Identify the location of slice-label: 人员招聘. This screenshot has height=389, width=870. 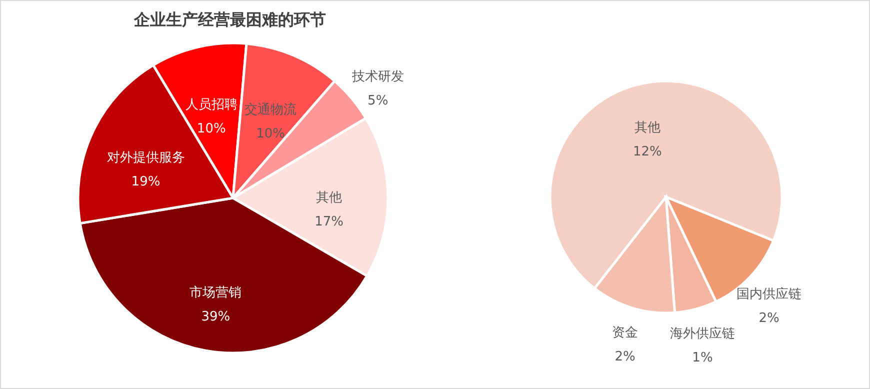
(211, 104).